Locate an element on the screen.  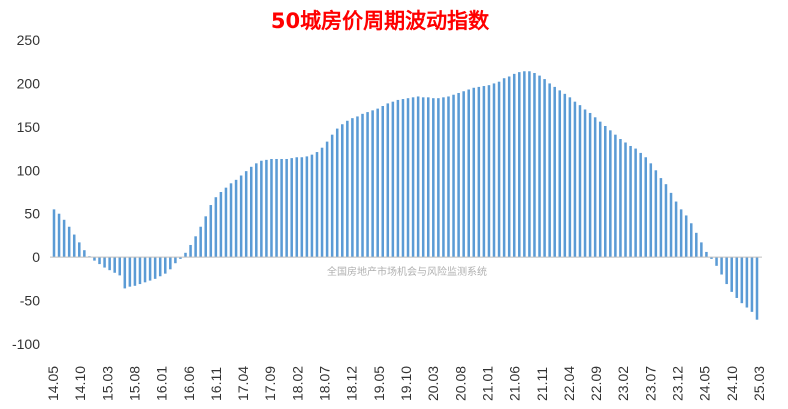
x-tick-label: 17.04 is located at coordinates (243, 383).